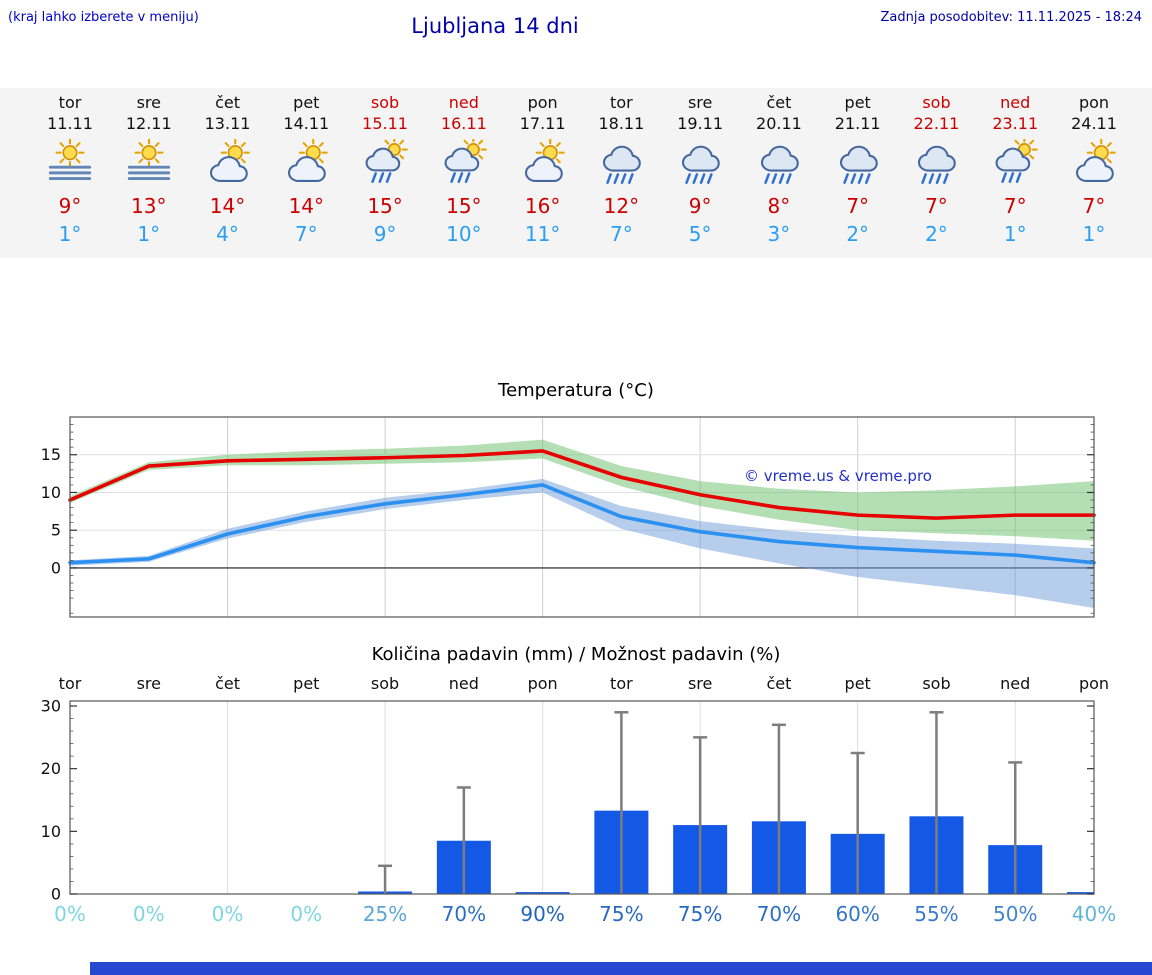 Image resolution: width=1152 pixels, height=975 pixels. I want to click on temperature-chart-title: Temperatura (°C), so click(576, 390).